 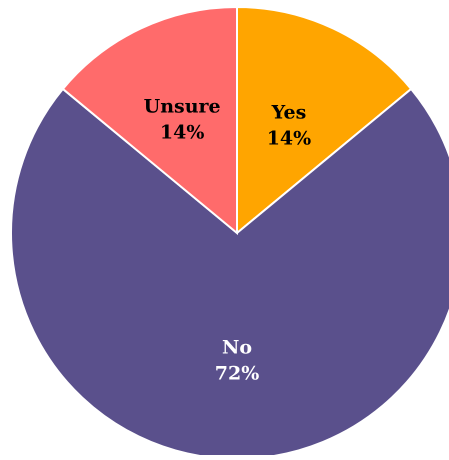 What do you see at coordinates (237, 360) in the screenshot?
I see `slice-label-no: No 72%` at bounding box center [237, 360].